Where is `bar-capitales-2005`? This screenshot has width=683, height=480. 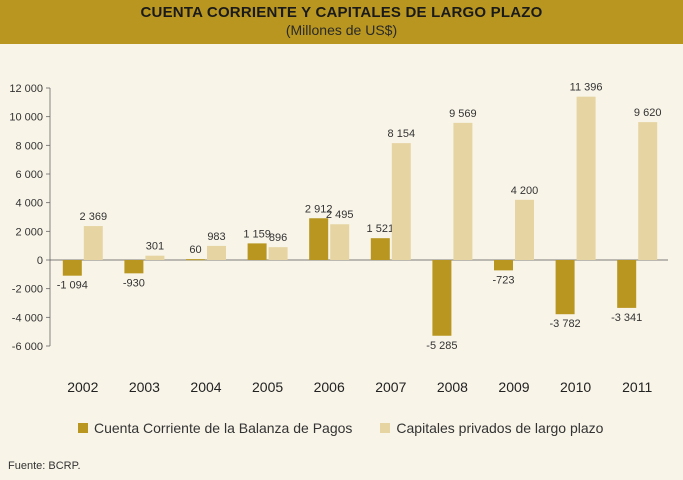 bar-capitales-2005 is located at coordinates (278, 253).